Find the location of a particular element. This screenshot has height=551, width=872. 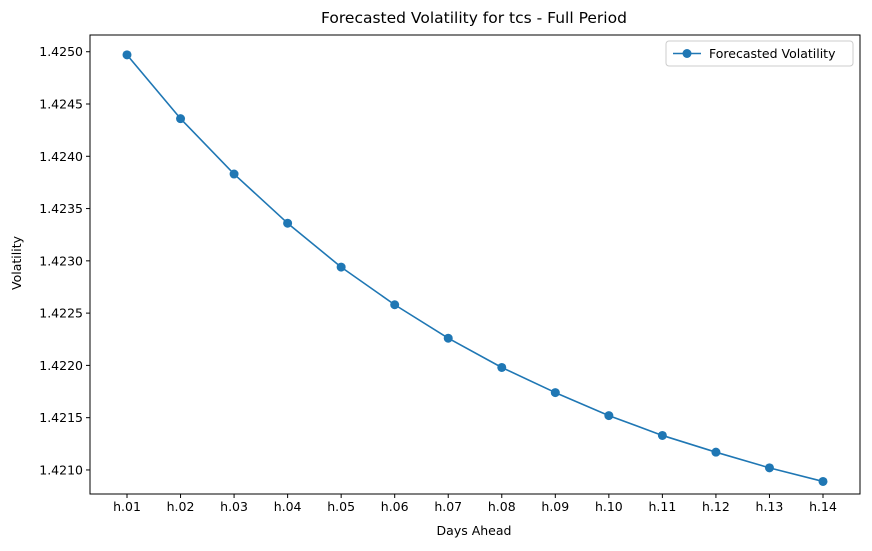

y-axis-label: Volatility is located at coordinates (16, 262).